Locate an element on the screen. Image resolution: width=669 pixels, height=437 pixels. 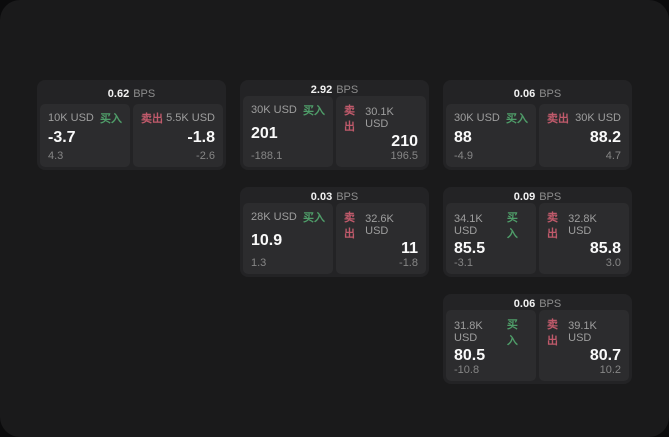
buy-amount: 34.1K USD is located at coordinates (468, 225).